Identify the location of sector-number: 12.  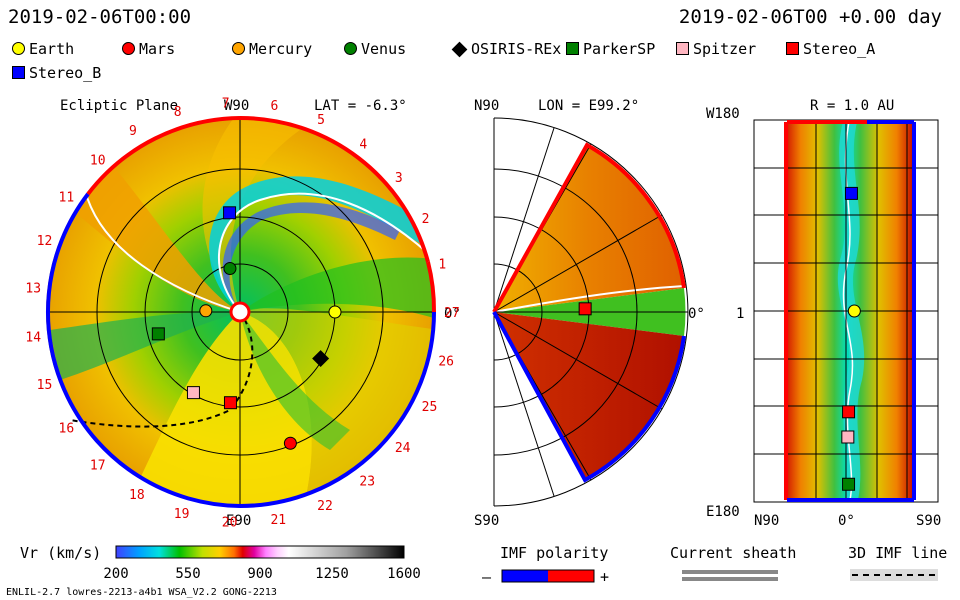
(45, 241).